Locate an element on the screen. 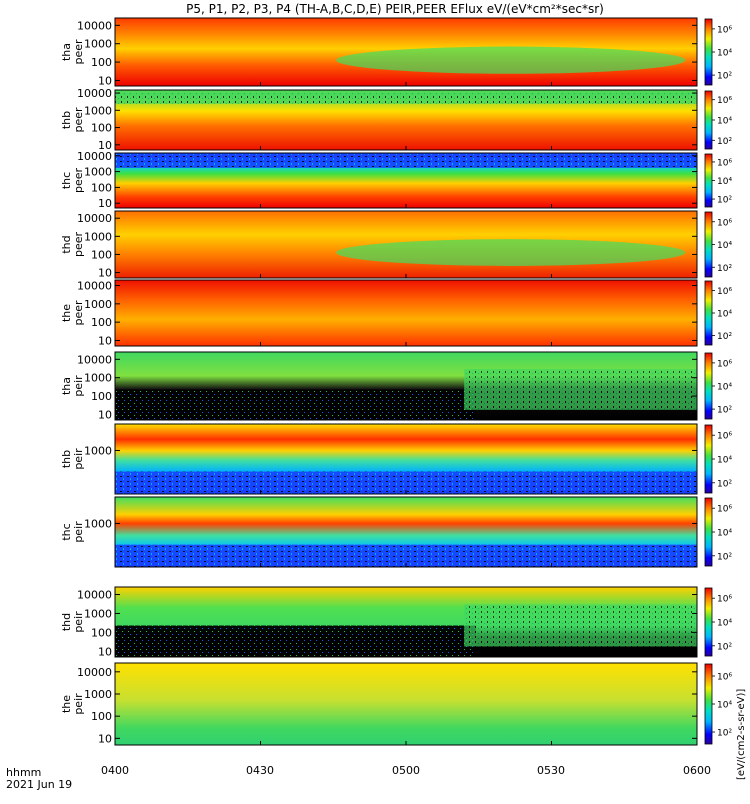 The height and width of the screenshot is (804, 750). colorbar-thd-peir: 10² 10⁴ 10⁶ is located at coordinates (718, 622).